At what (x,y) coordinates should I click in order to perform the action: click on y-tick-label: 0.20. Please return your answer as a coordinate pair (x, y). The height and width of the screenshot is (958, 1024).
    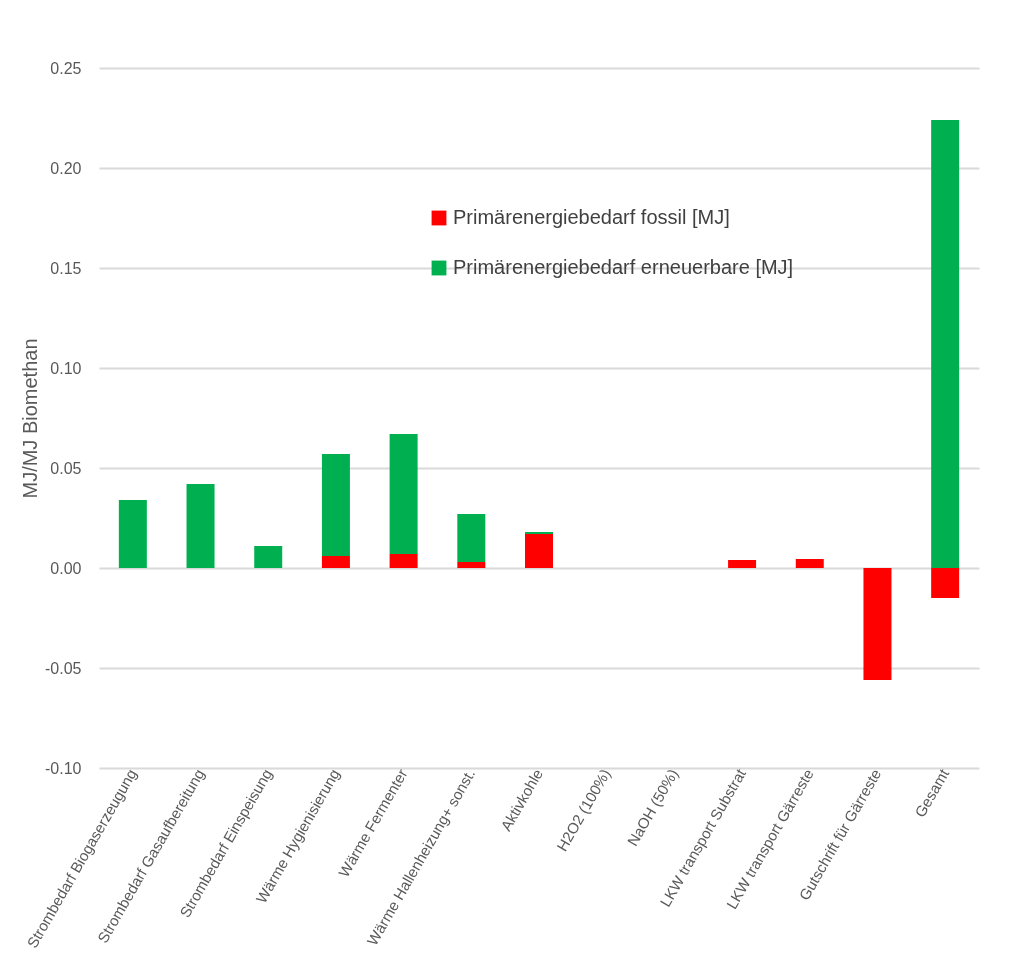
    Looking at the image, I should click on (66, 168).